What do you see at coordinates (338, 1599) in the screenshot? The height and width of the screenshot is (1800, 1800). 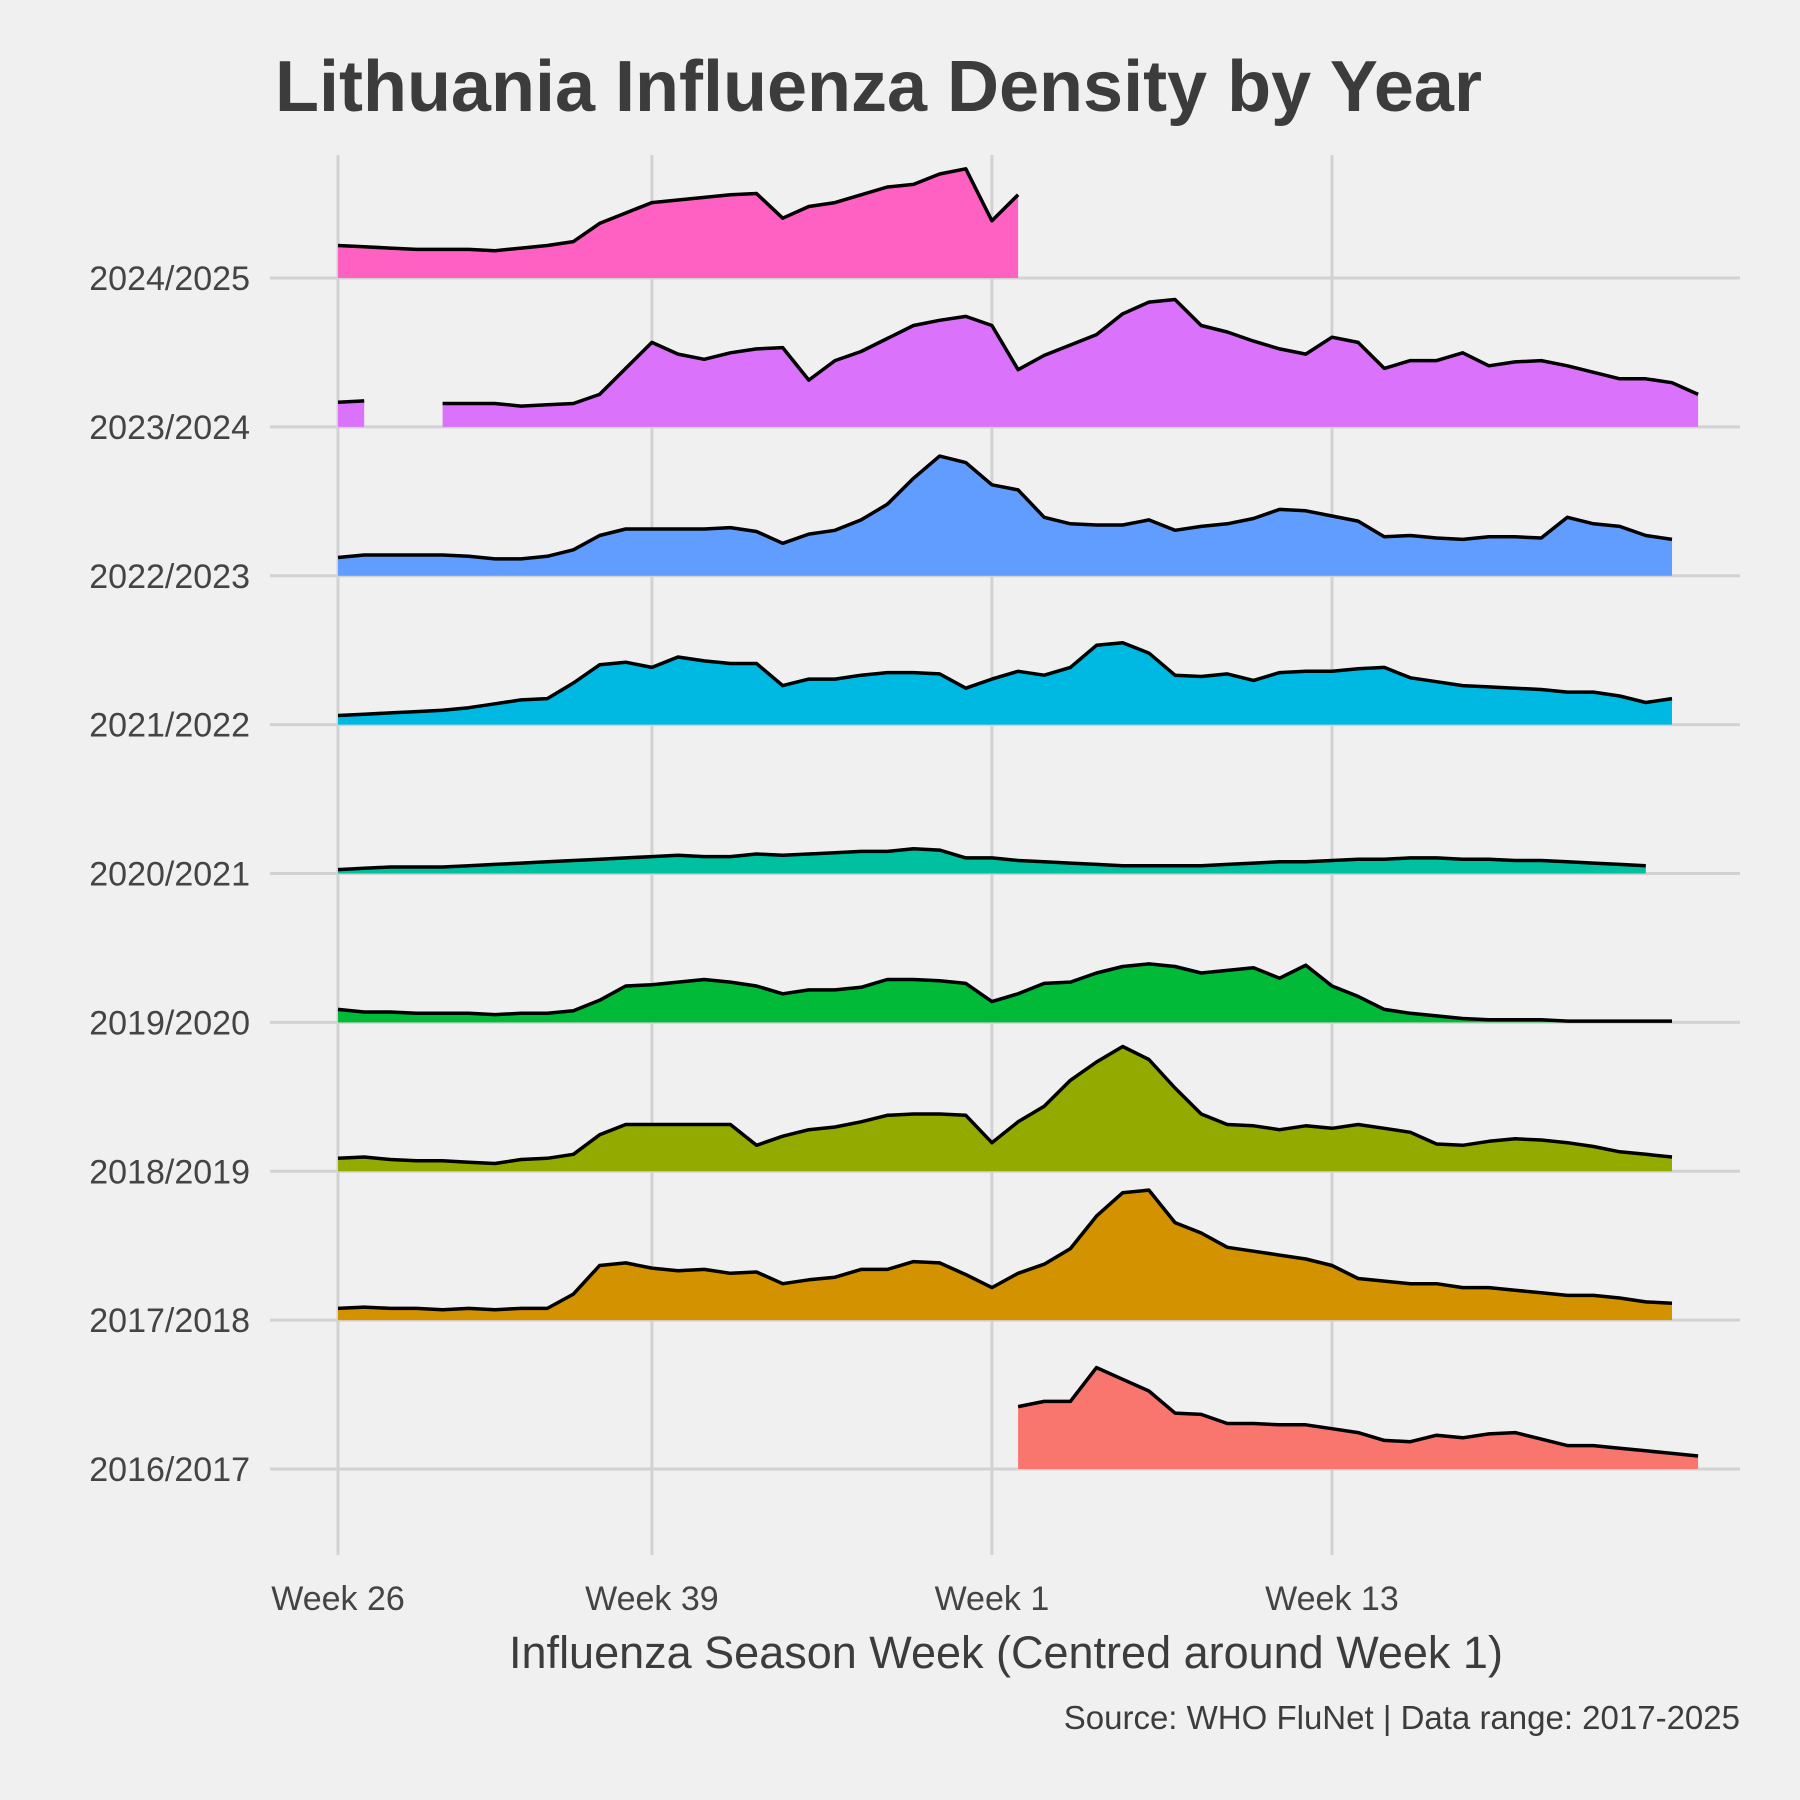 I see `x-tick-label: Week 26` at bounding box center [338, 1599].